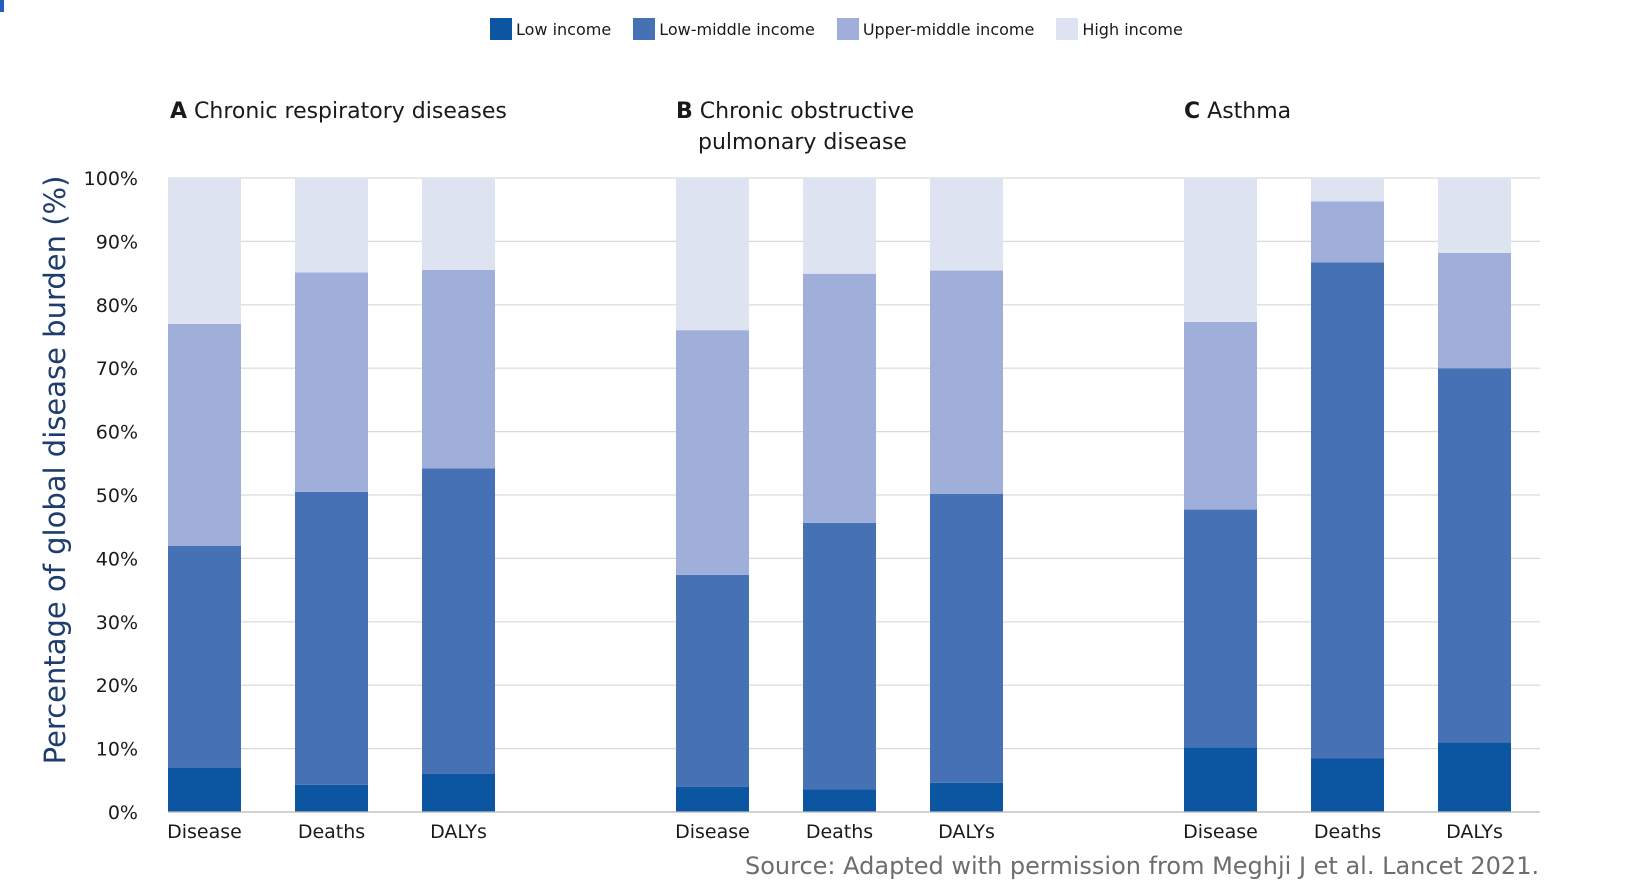  Describe the element at coordinates (1132, 29) in the screenshot. I see `legend-label: High income` at that location.